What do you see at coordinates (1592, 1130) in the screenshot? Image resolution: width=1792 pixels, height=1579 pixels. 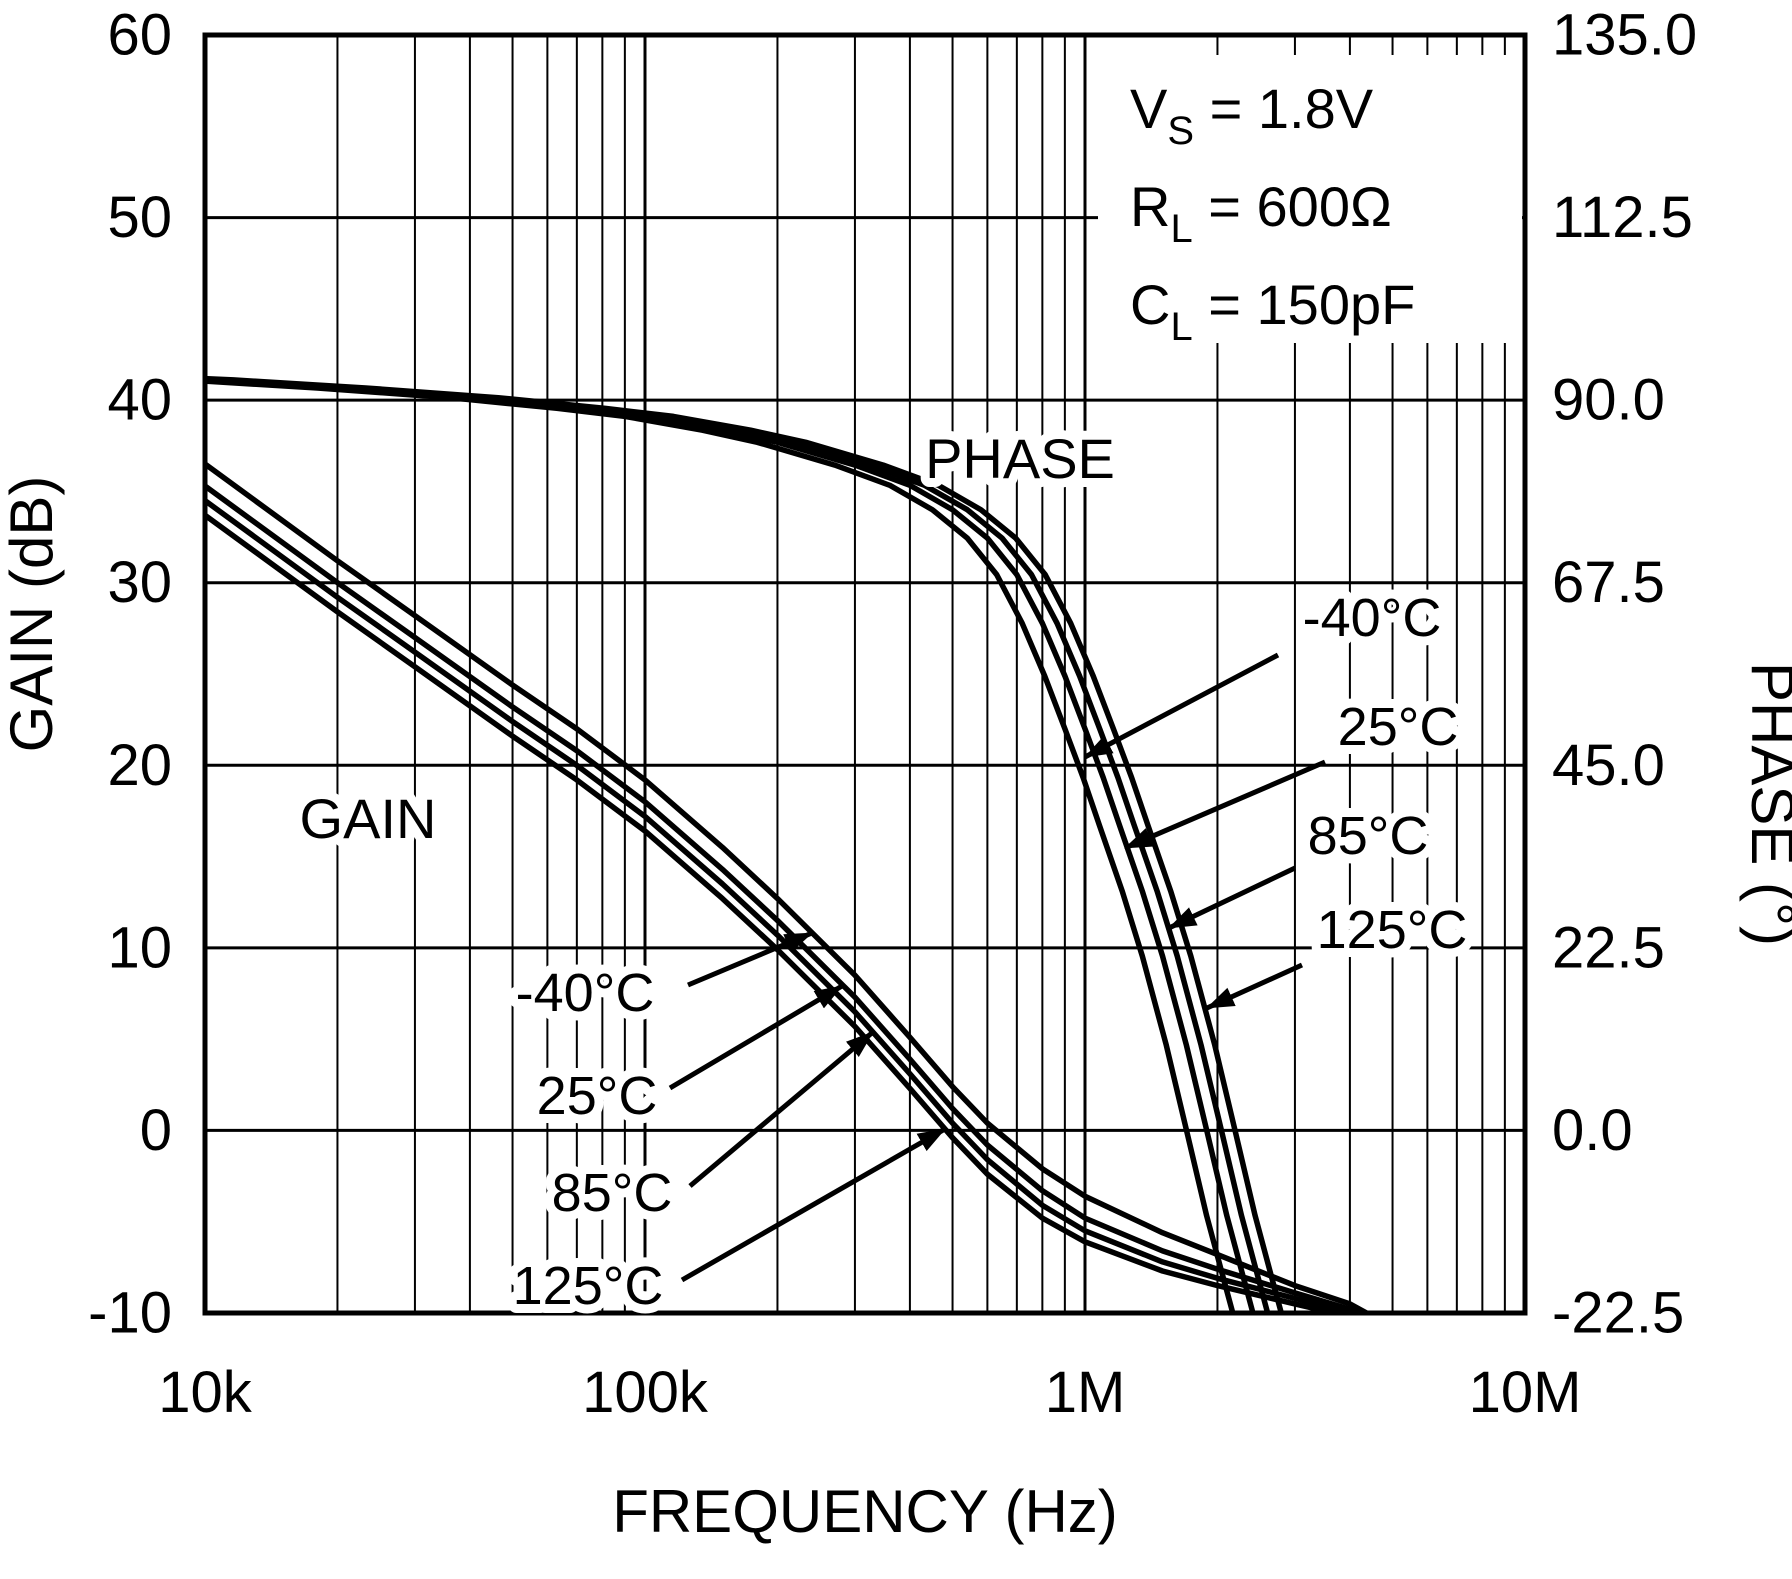 I see `y-right-tick-label: 0.0` at bounding box center [1592, 1130].